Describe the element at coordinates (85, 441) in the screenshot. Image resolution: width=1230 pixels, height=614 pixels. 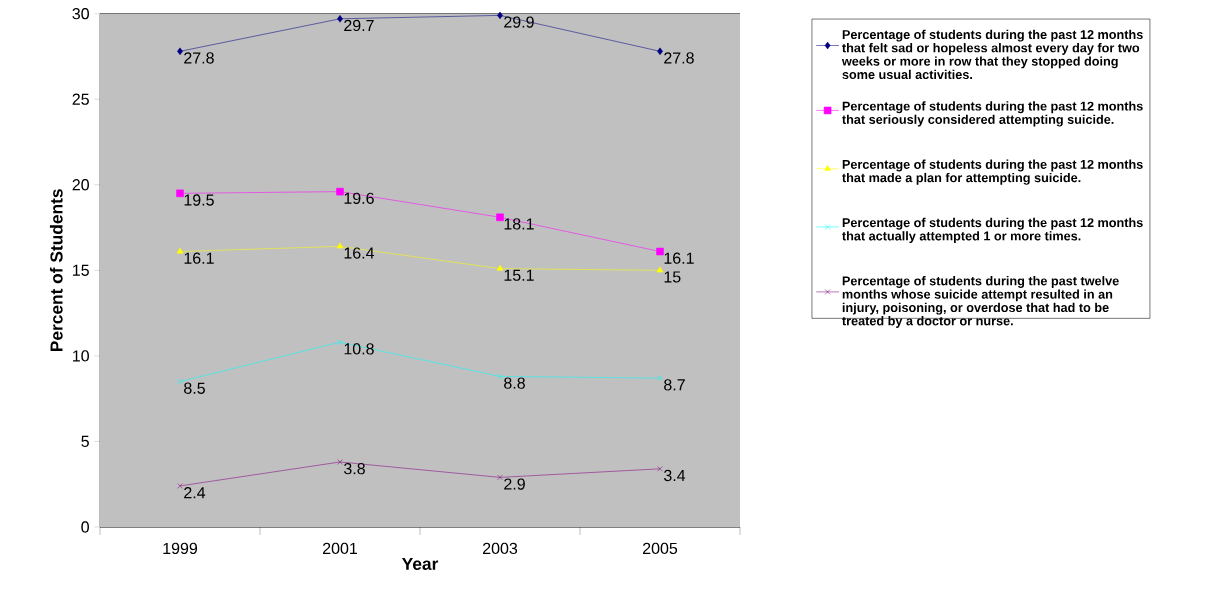
I see `y-tick-label: 5` at that location.